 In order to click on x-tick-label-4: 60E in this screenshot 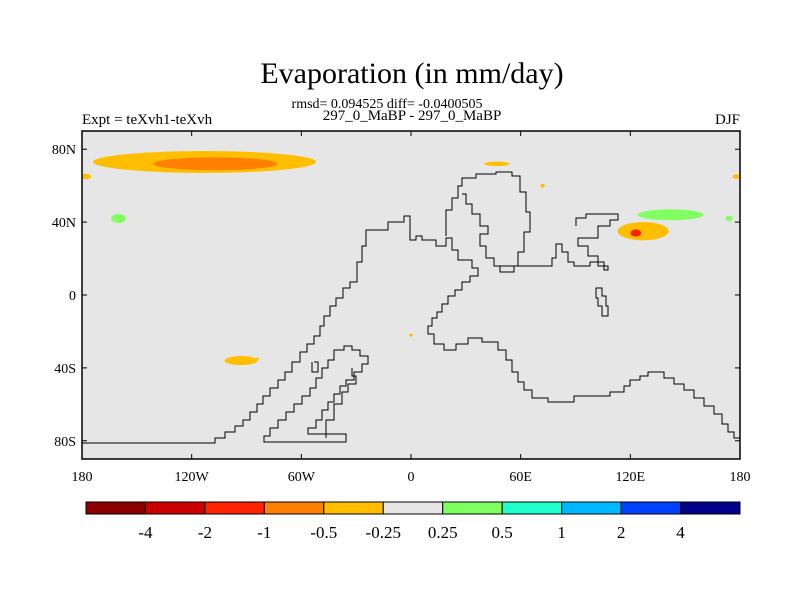, I will do `click(520, 477)`.